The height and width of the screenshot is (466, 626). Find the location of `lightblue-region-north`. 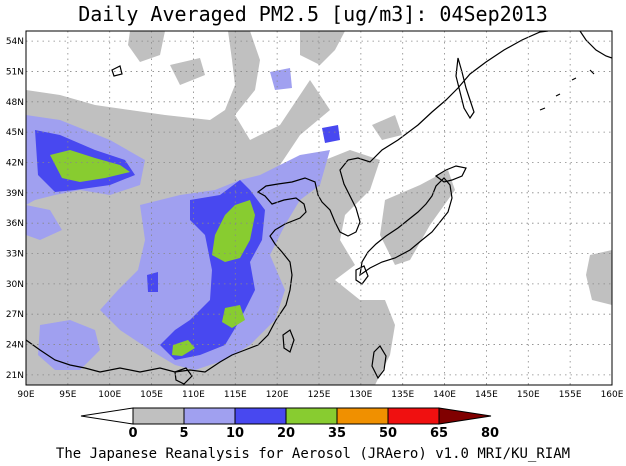

lightblue-region-north is located at coordinates (281, 79).